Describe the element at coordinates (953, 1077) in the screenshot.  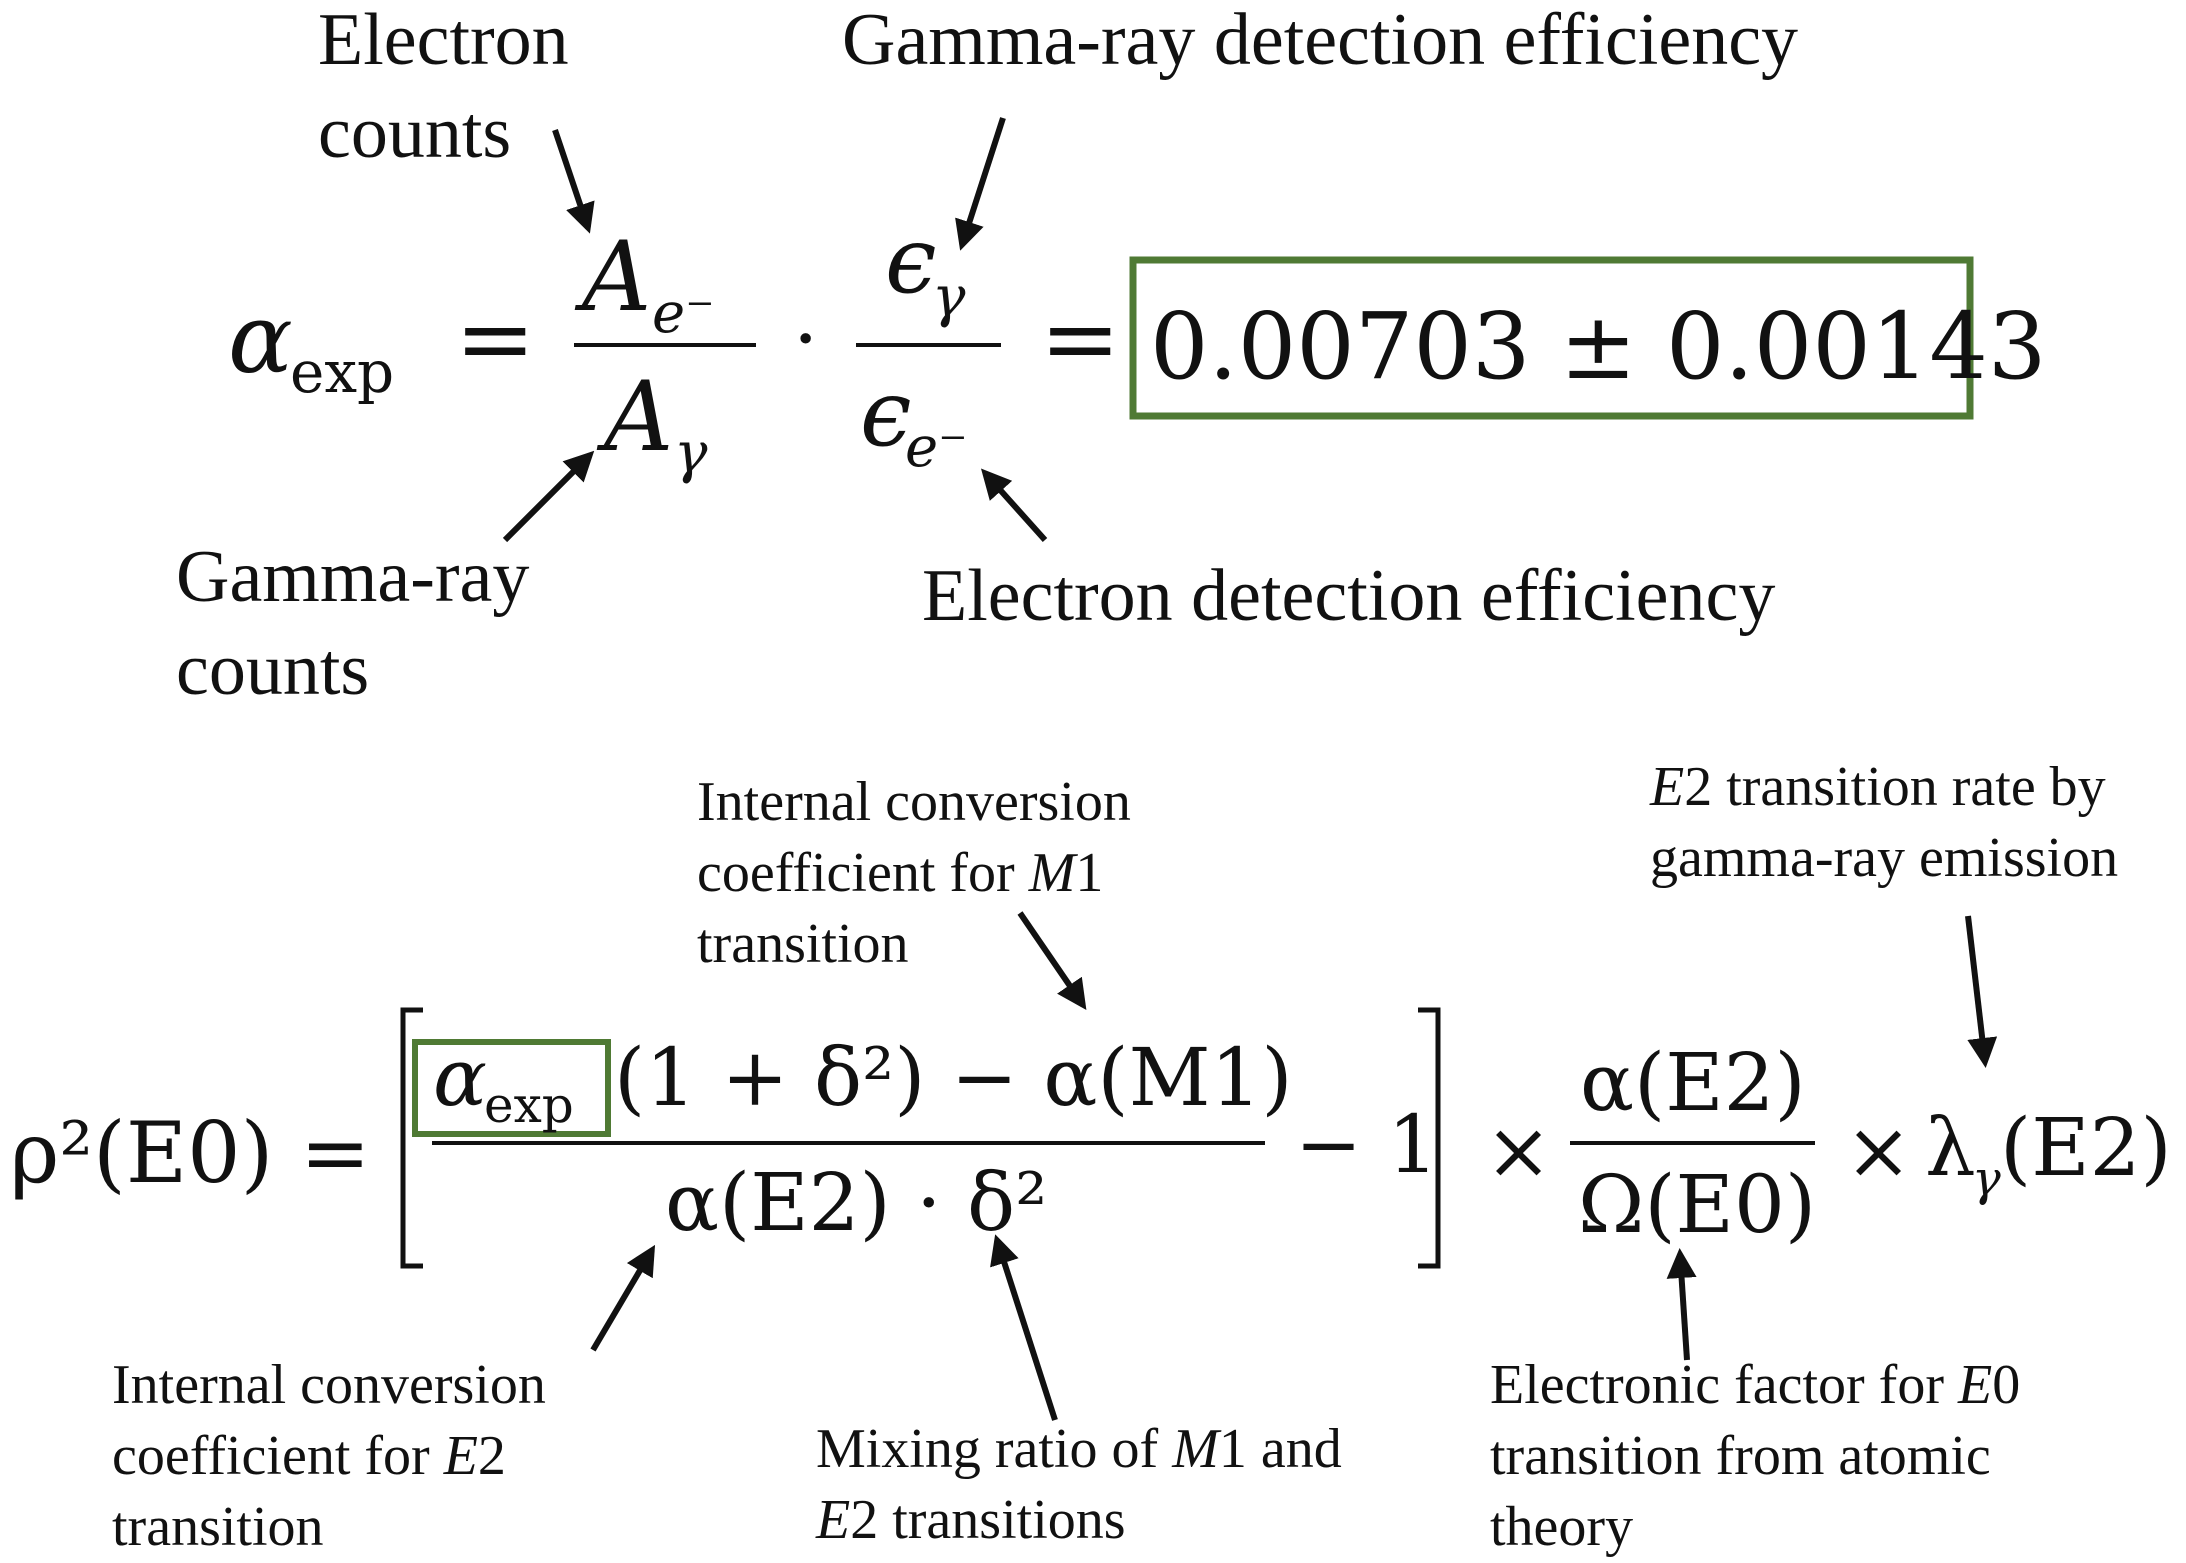
I see `numerator-rest: (1 + δ²) − α(M1)` at that location.